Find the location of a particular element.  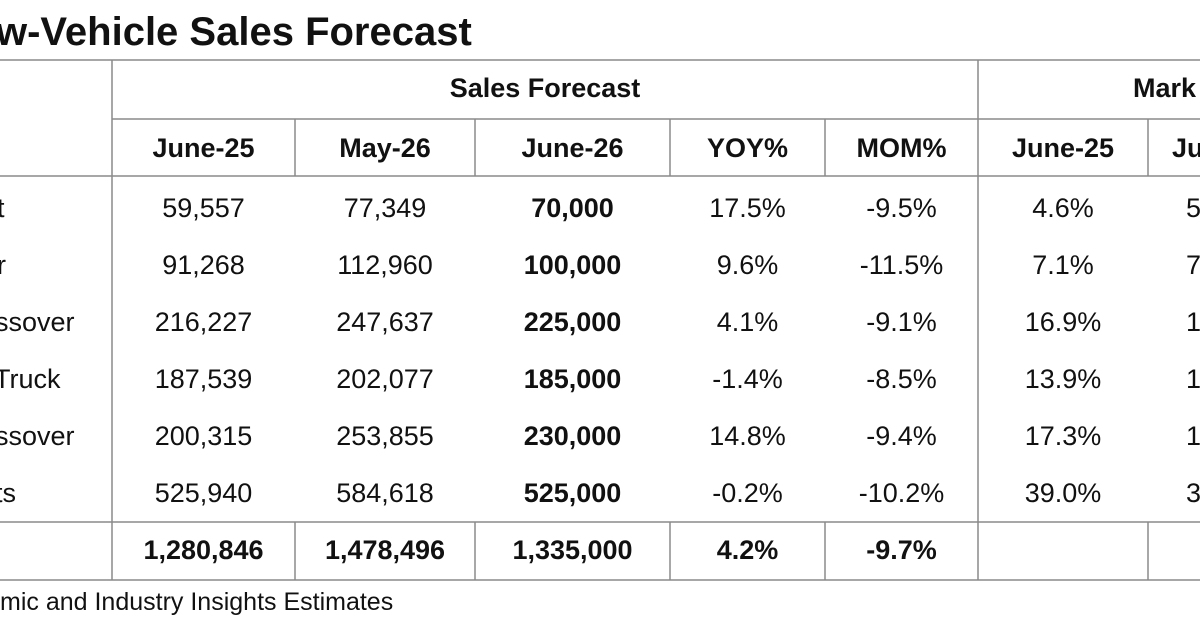

column-header: YOY% is located at coordinates (747, 148).